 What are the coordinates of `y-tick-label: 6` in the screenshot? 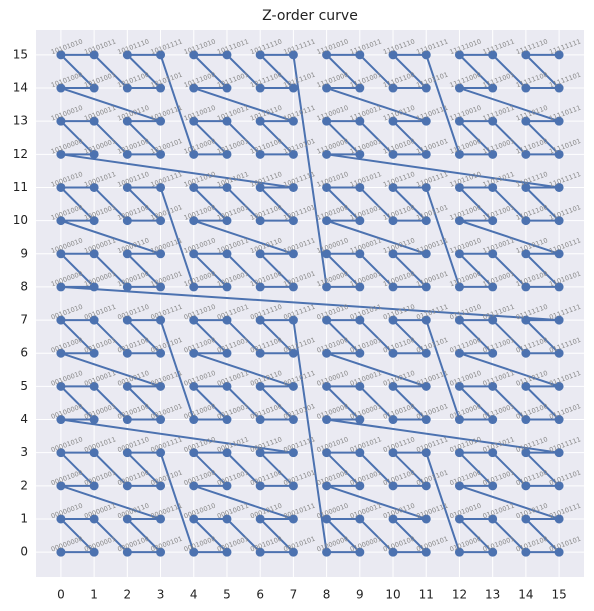 It's located at (24, 353).